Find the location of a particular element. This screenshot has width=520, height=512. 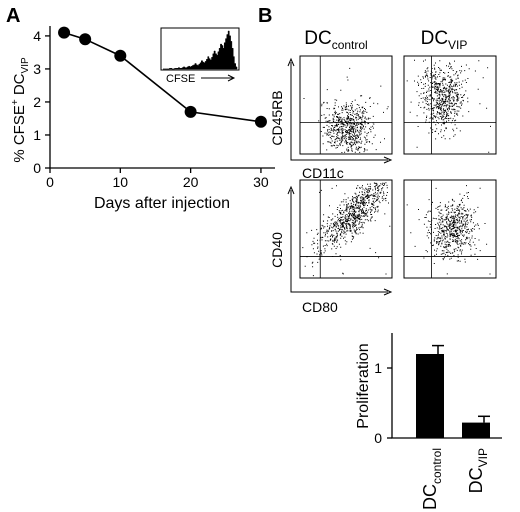

y-tick-label: 3 is located at coordinates (37, 69).